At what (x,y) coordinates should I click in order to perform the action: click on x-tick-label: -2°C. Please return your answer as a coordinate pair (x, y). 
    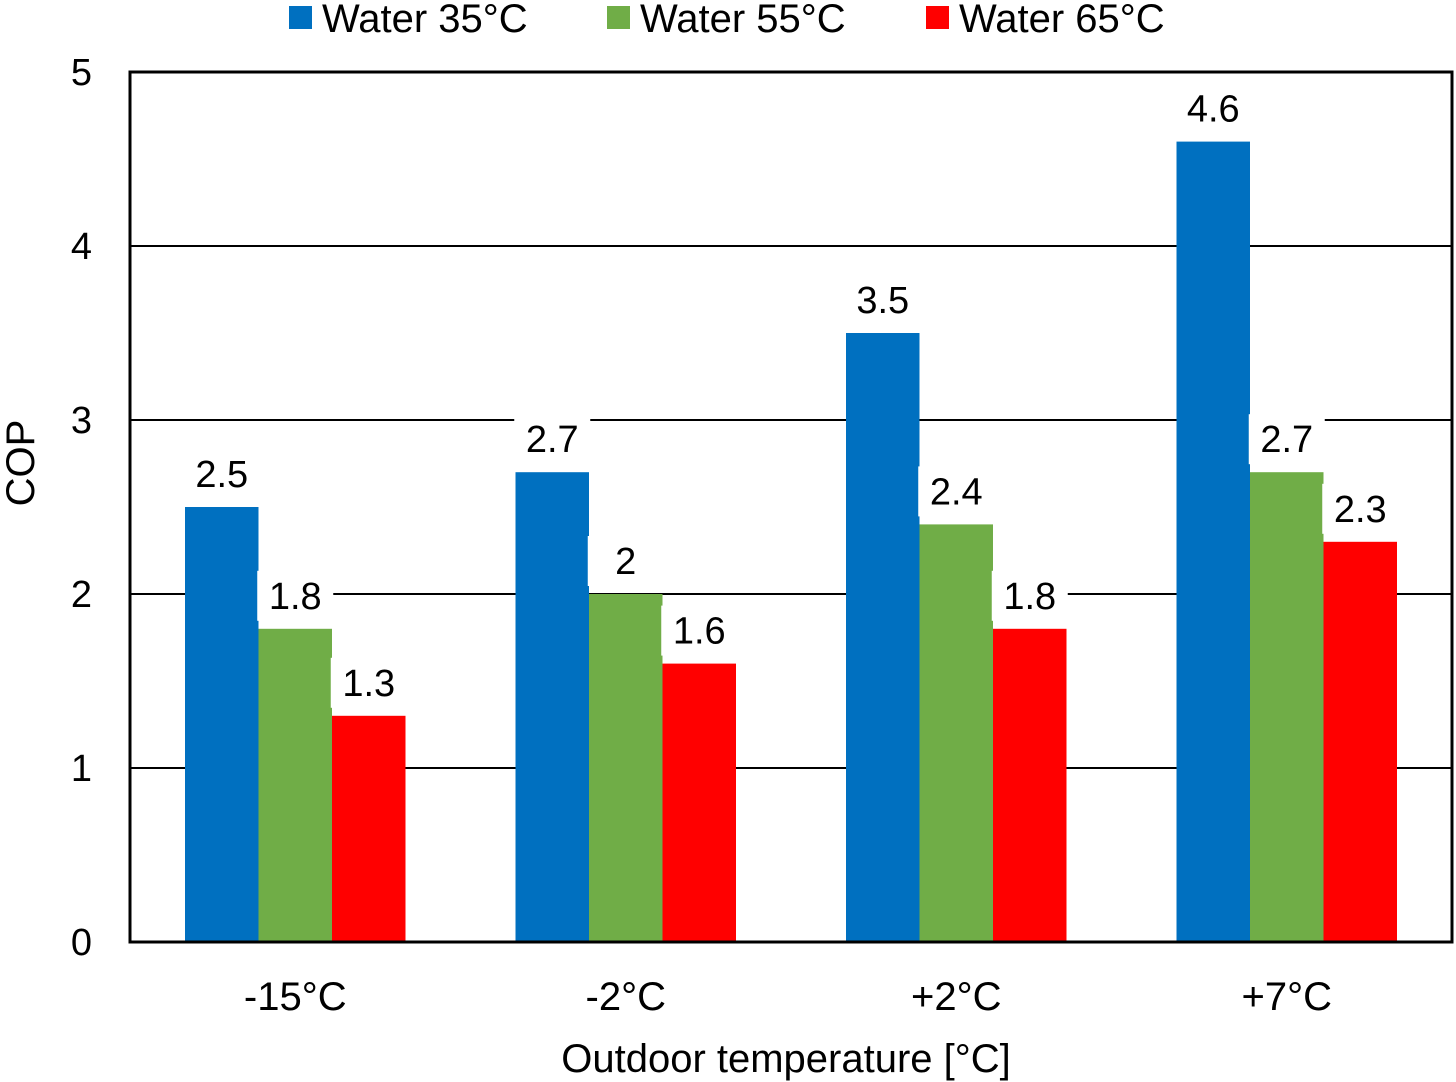
    Looking at the image, I should click on (626, 997).